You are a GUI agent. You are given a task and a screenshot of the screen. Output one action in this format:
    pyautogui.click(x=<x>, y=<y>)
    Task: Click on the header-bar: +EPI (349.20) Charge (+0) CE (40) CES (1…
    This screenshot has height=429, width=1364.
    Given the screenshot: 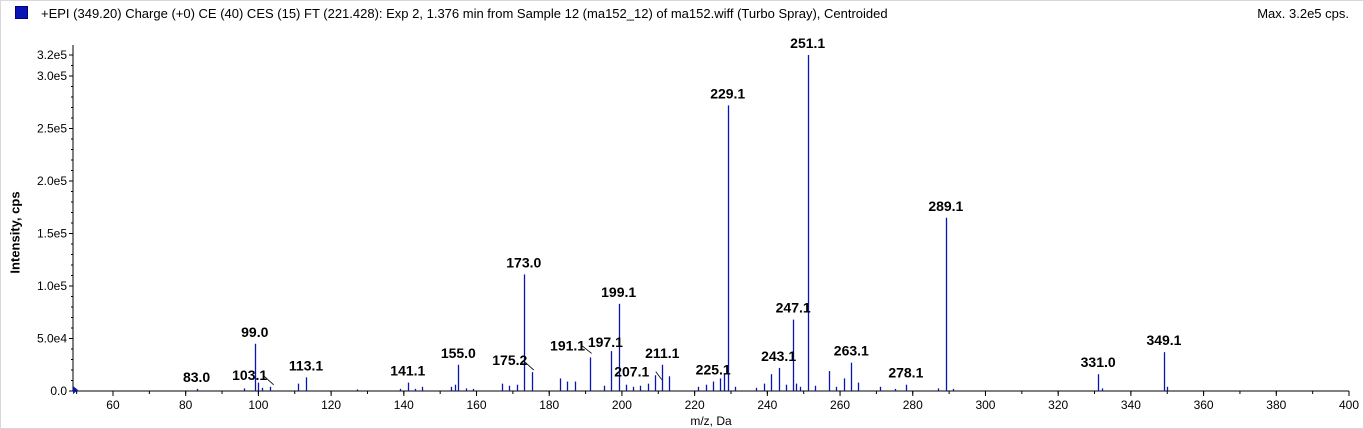 What is the action you would take?
    pyautogui.click(x=682, y=13)
    